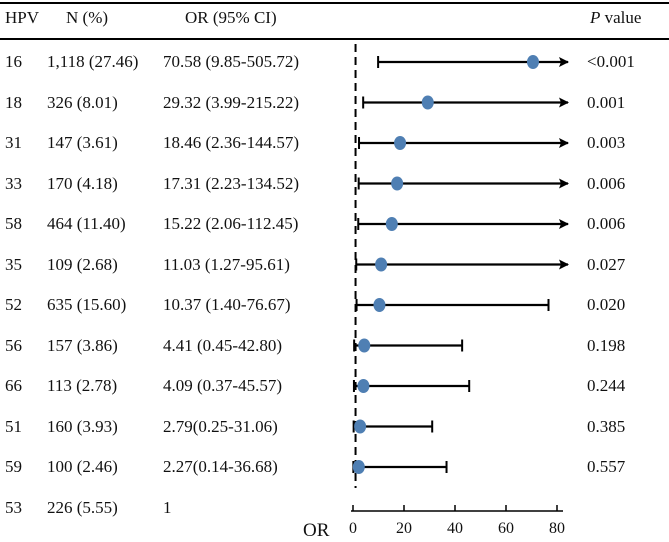 The height and width of the screenshot is (542, 669). I want to click on table-row: 51 160 (3.93) 2.79(0.25-31.06) 0.385, so click(334, 436).